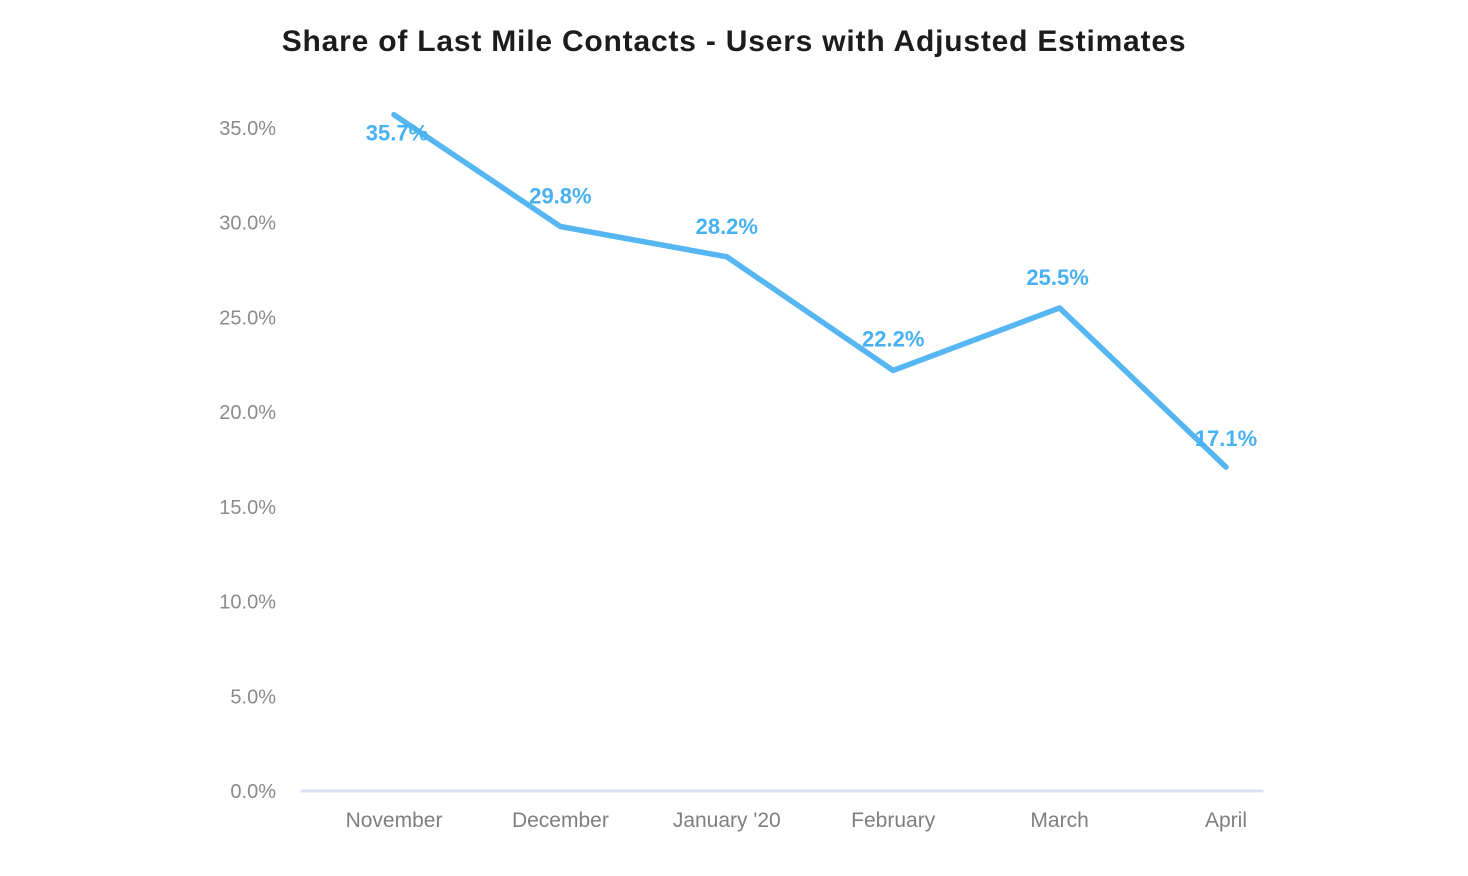 This screenshot has height=876, width=1468. What do you see at coordinates (397, 133) in the screenshot?
I see `data-point-label: 35.7%` at bounding box center [397, 133].